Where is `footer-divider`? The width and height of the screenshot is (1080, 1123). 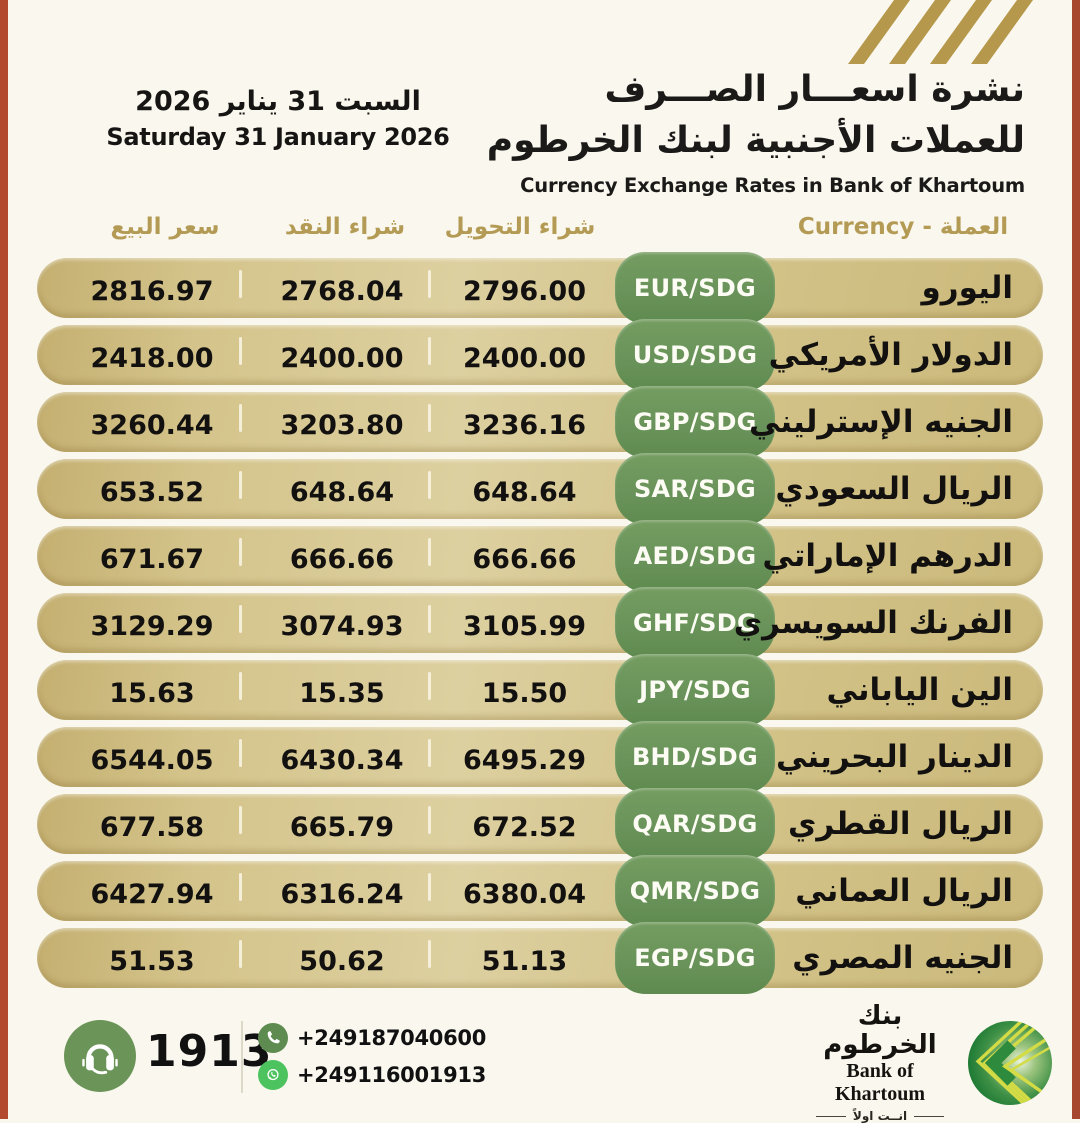
footer-divider is located at coordinates (242, 1057).